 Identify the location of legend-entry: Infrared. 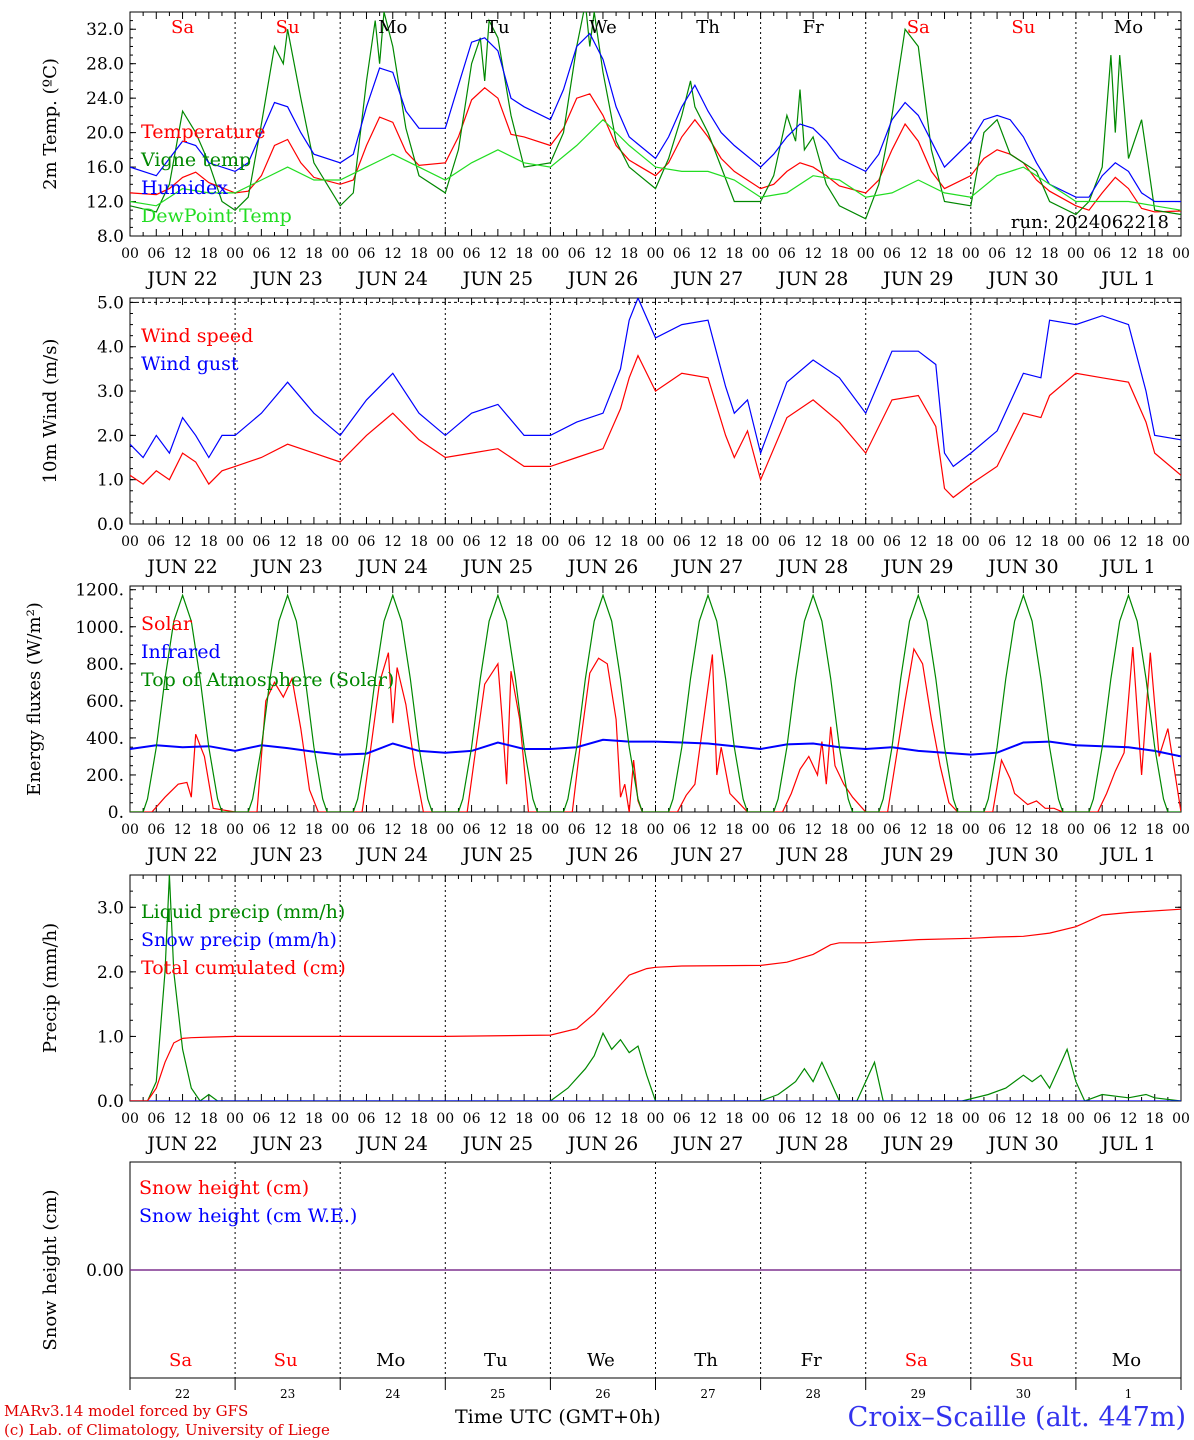
(181, 652).